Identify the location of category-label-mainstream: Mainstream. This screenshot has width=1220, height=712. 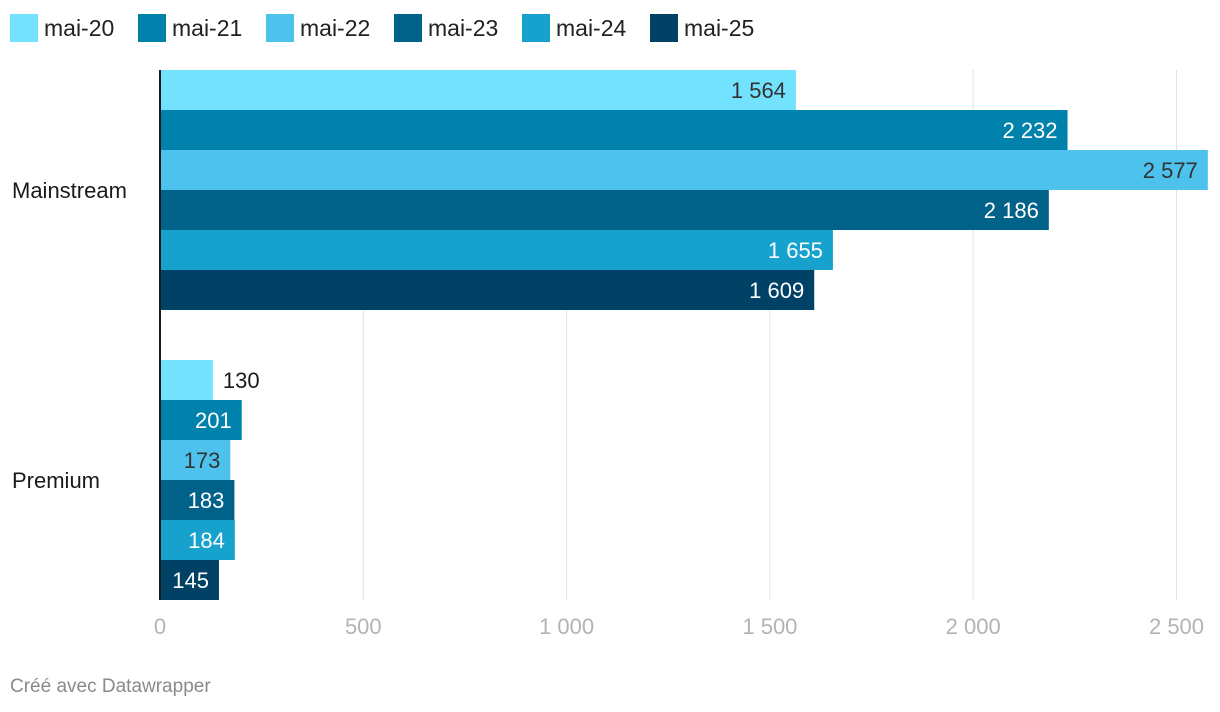
(69, 190).